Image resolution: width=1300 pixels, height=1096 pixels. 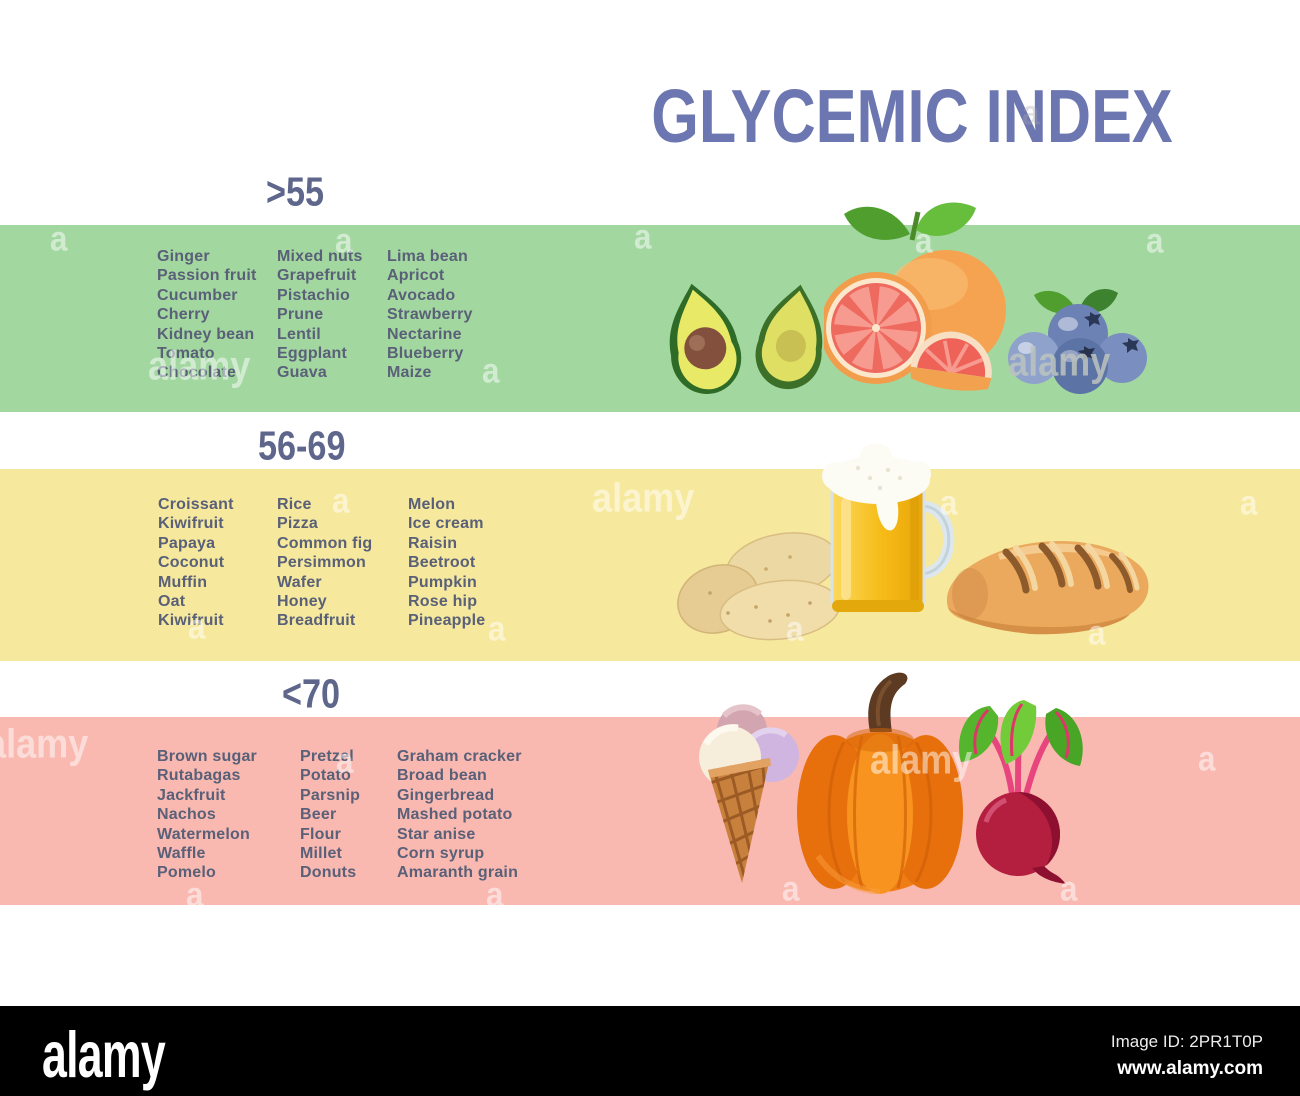 What do you see at coordinates (320, 834) in the screenshot?
I see `food-item: Flour` at bounding box center [320, 834].